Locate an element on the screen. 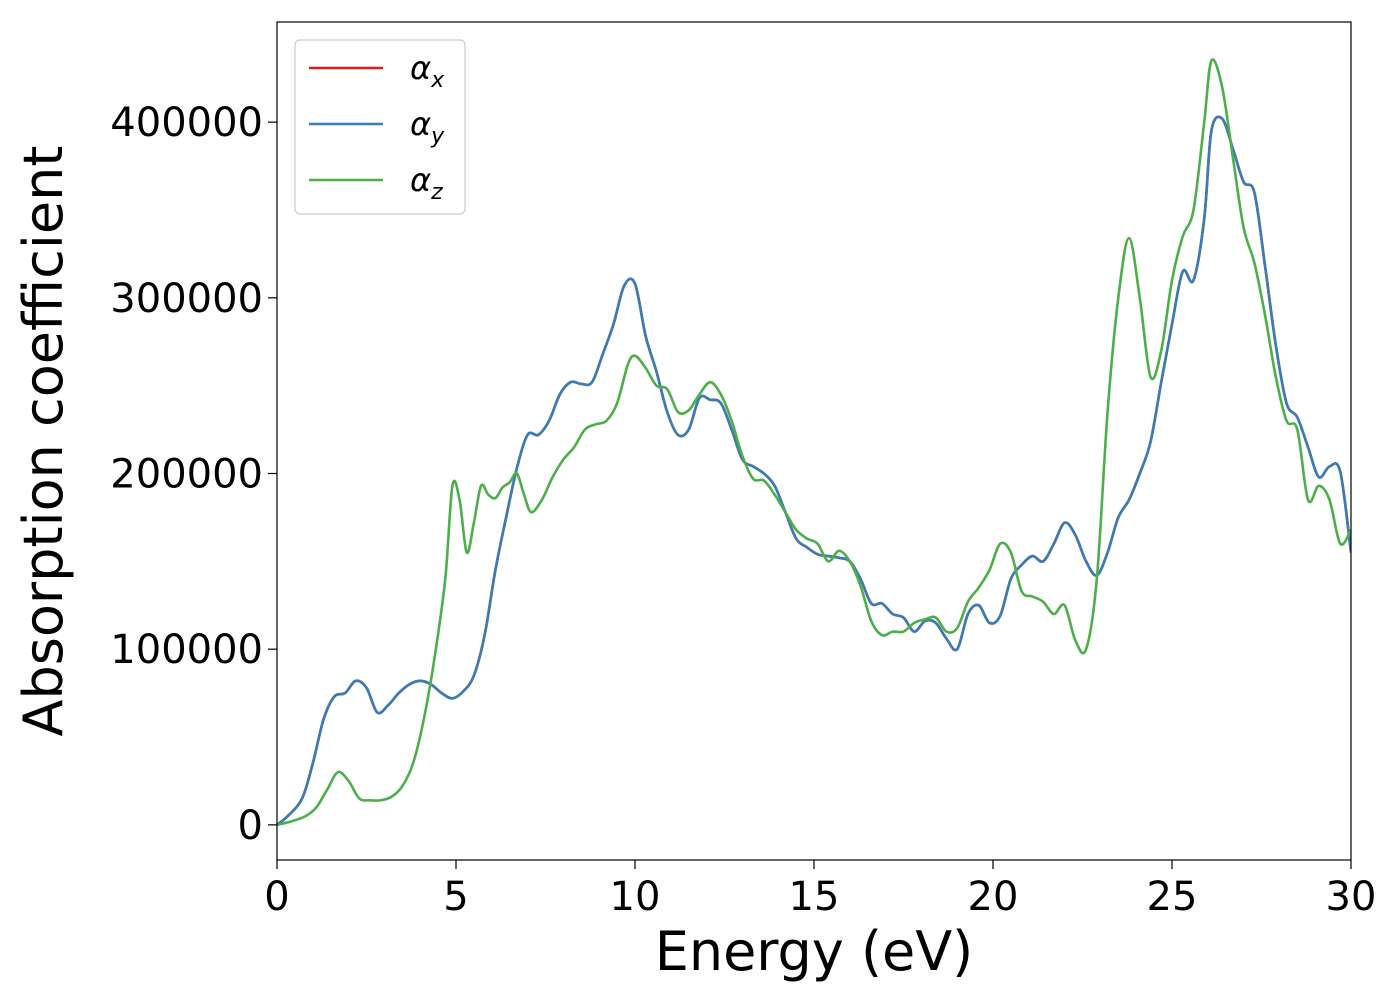  x-tick-label: 15 is located at coordinates (814, 897).